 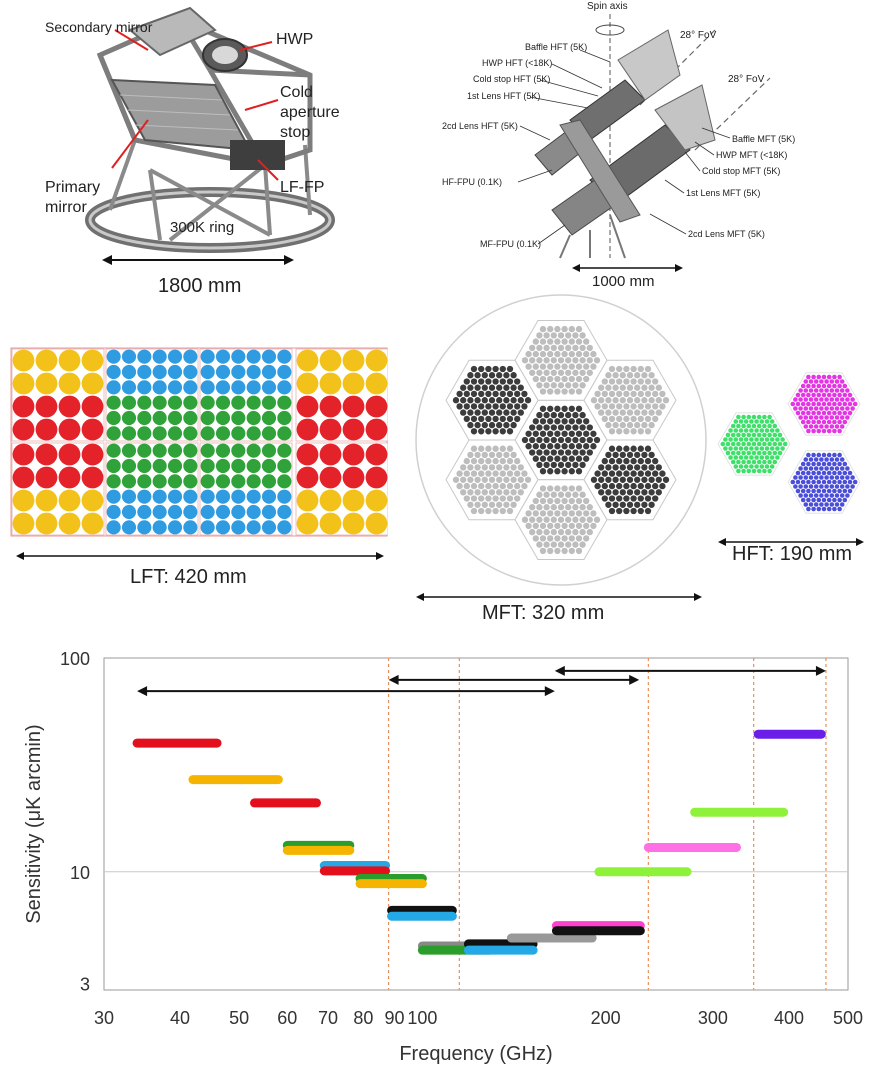 I want to click on hft-focal-plane, so click(x=789, y=443).